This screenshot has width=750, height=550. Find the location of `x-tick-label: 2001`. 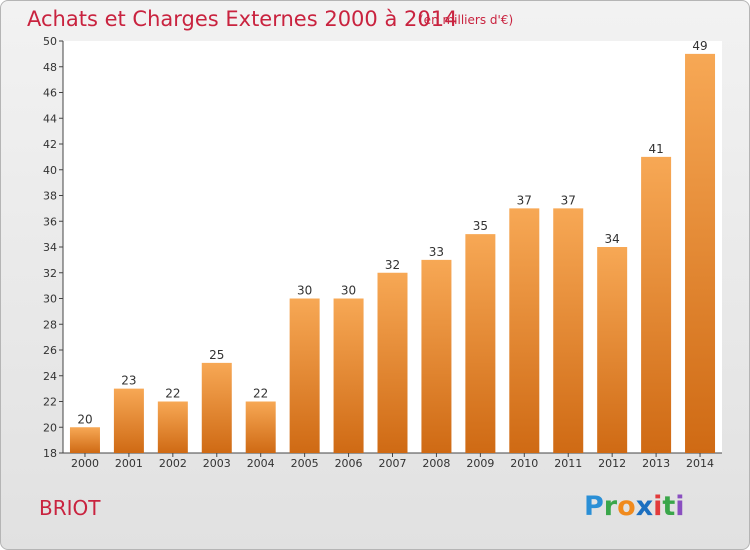

x-tick-label: 2001 is located at coordinates (129, 463).